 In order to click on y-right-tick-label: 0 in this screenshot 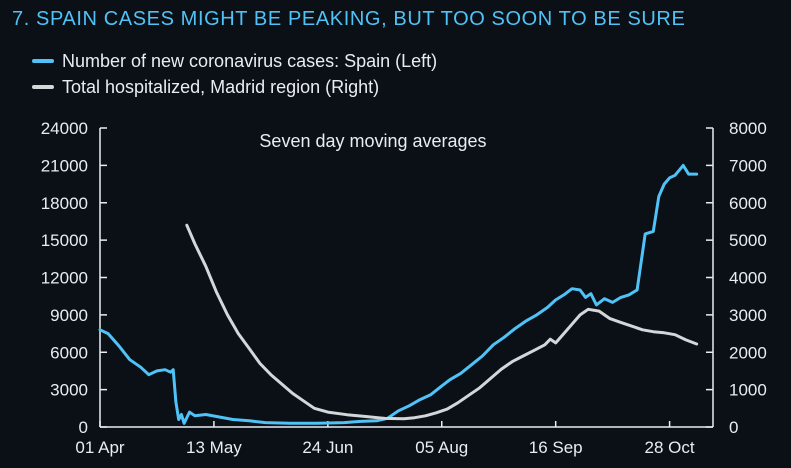, I will do `click(733, 427)`.